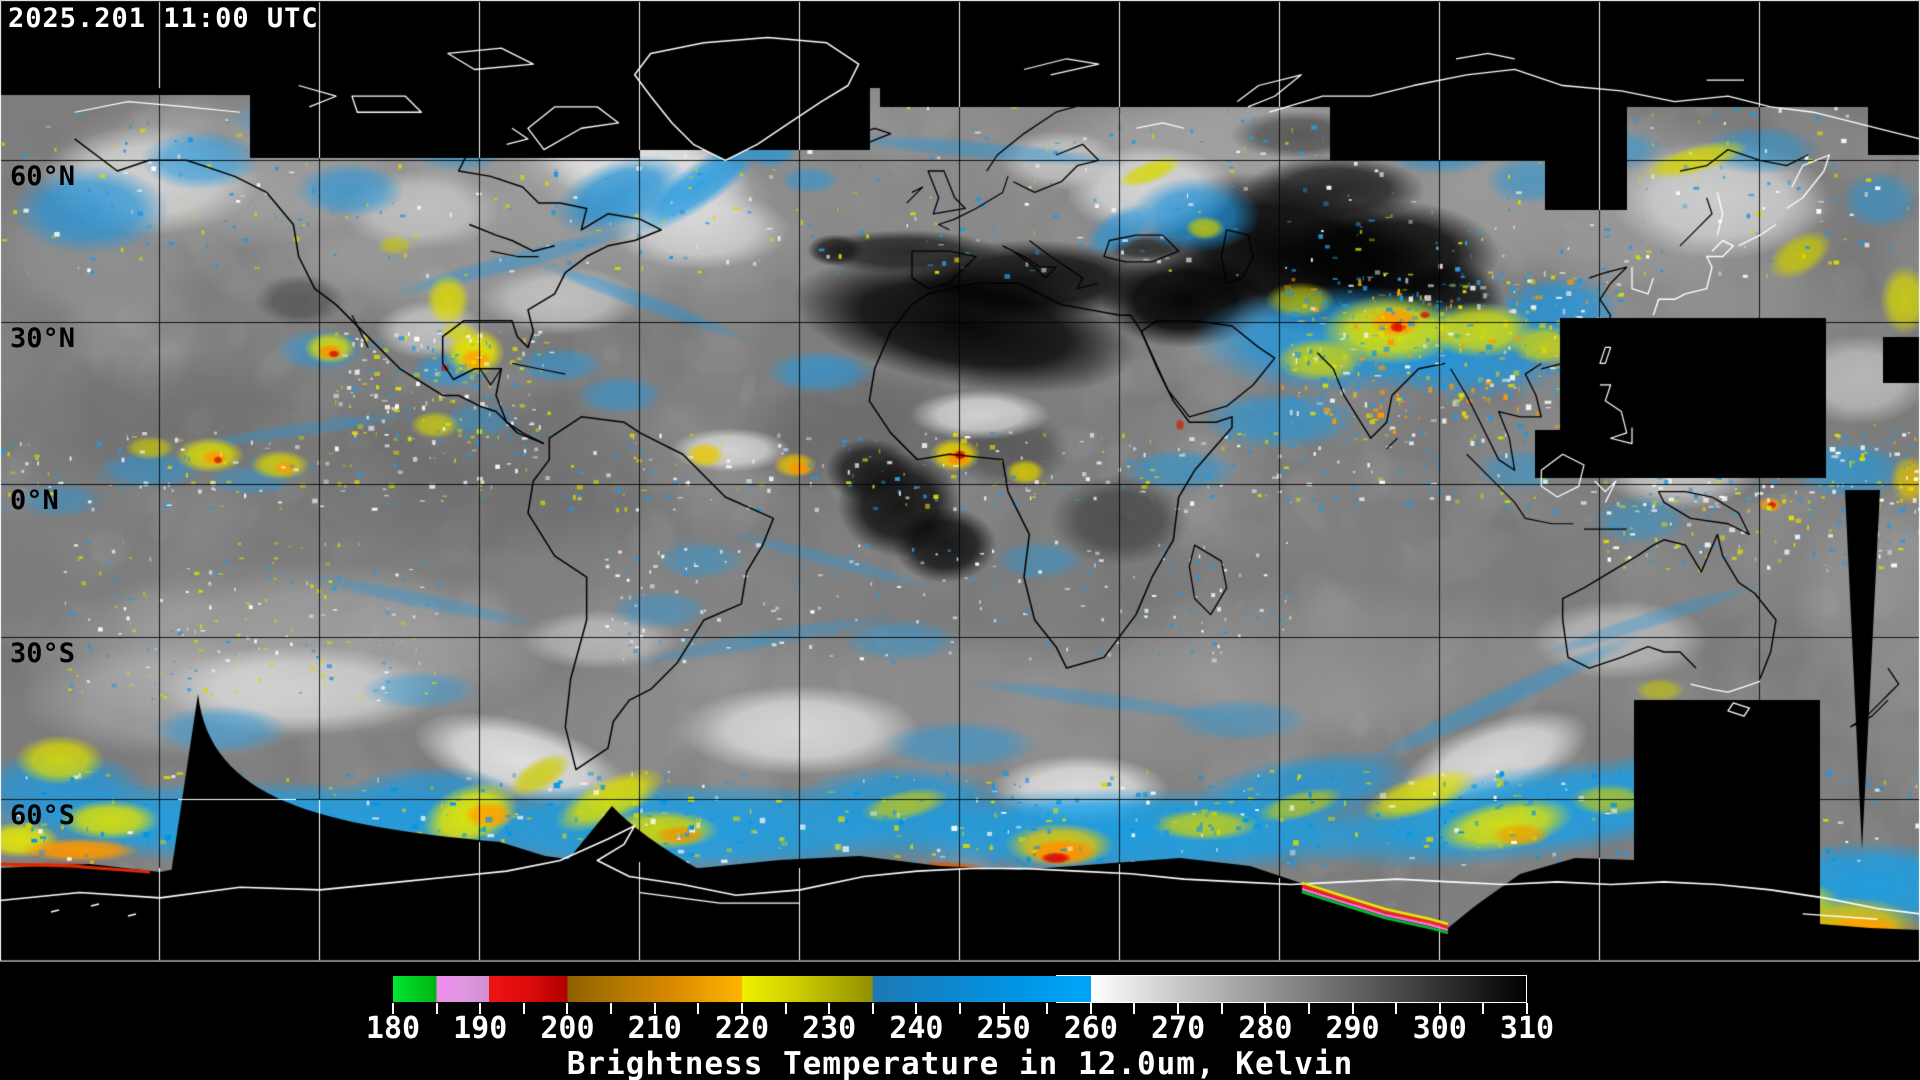 The image size is (1920, 1080). What do you see at coordinates (163, 18) in the screenshot?
I see `timestamp: 2025.201 11:00 UTC` at bounding box center [163, 18].